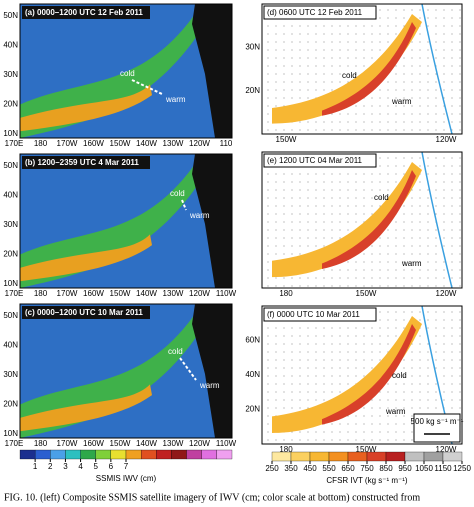  I want to click on lat-label: 40N, so click(252, 374).